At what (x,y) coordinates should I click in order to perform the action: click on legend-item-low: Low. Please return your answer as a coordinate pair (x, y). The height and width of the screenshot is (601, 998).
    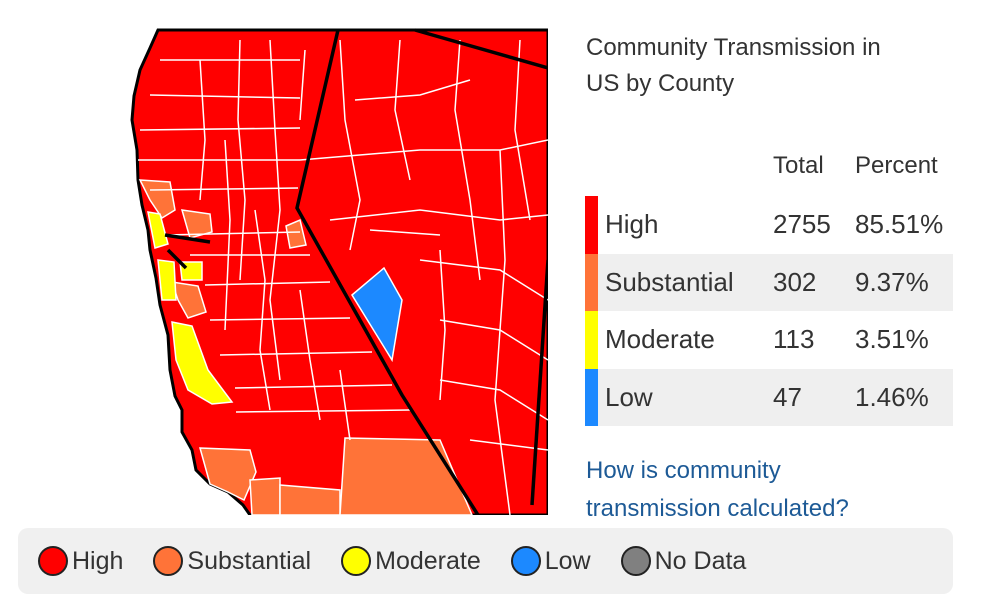
    Looking at the image, I should click on (550, 561).